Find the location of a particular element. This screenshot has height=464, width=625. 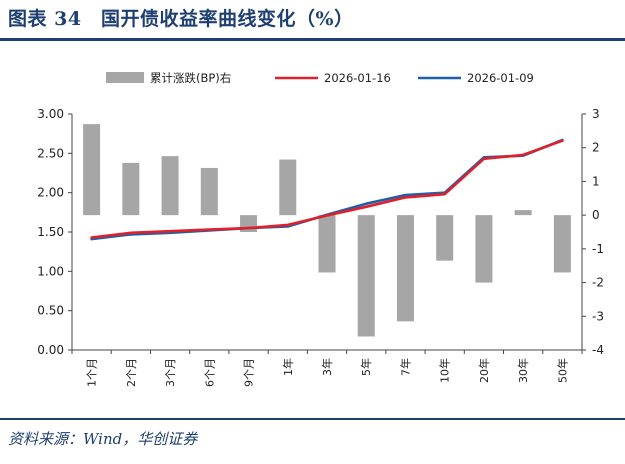

legend-line-b-label: 2026-01-09 is located at coordinates (500, 78).